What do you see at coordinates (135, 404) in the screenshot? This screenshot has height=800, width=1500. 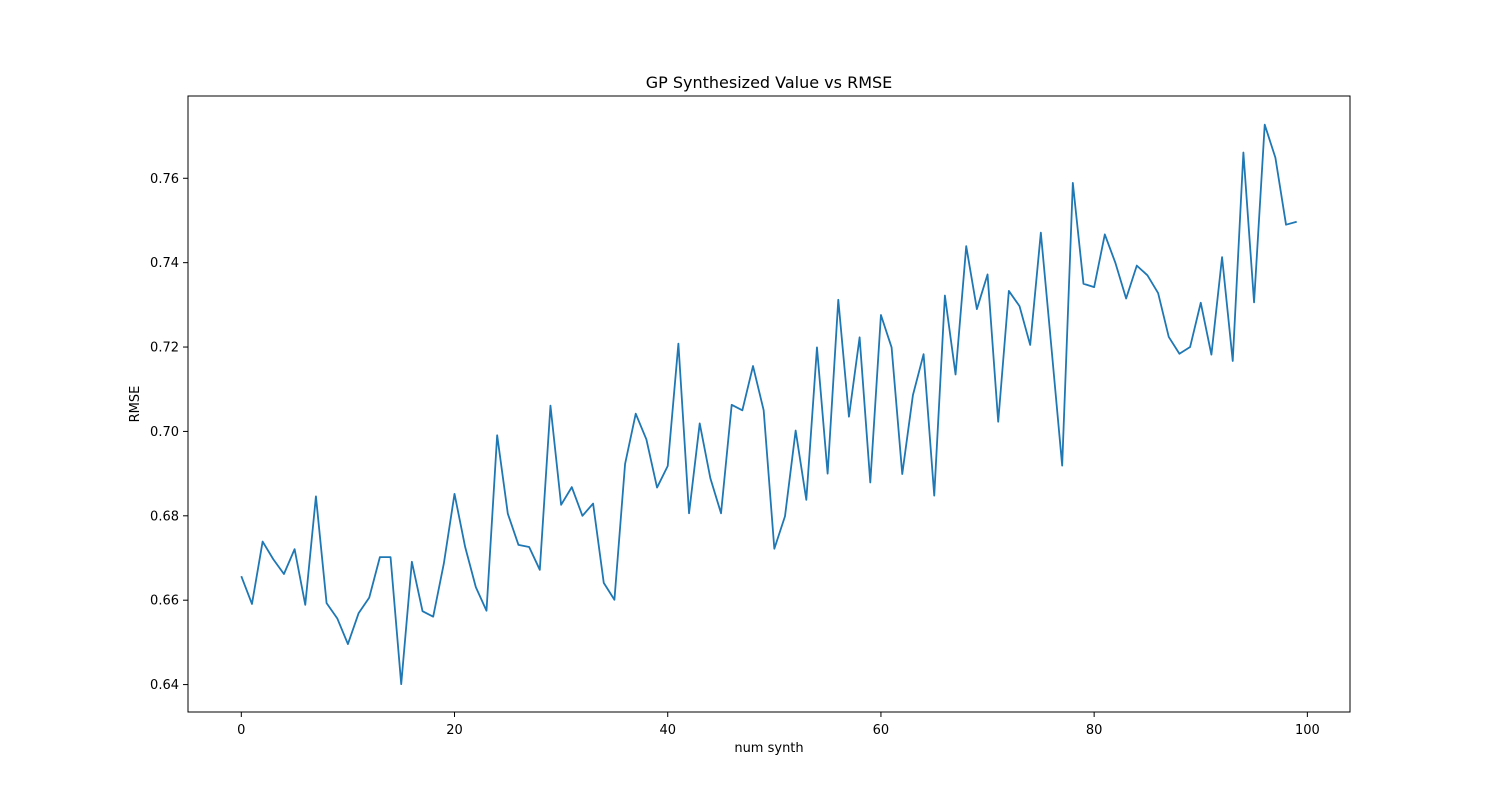 I see `y-axis-label: RMSE` at bounding box center [135, 404].